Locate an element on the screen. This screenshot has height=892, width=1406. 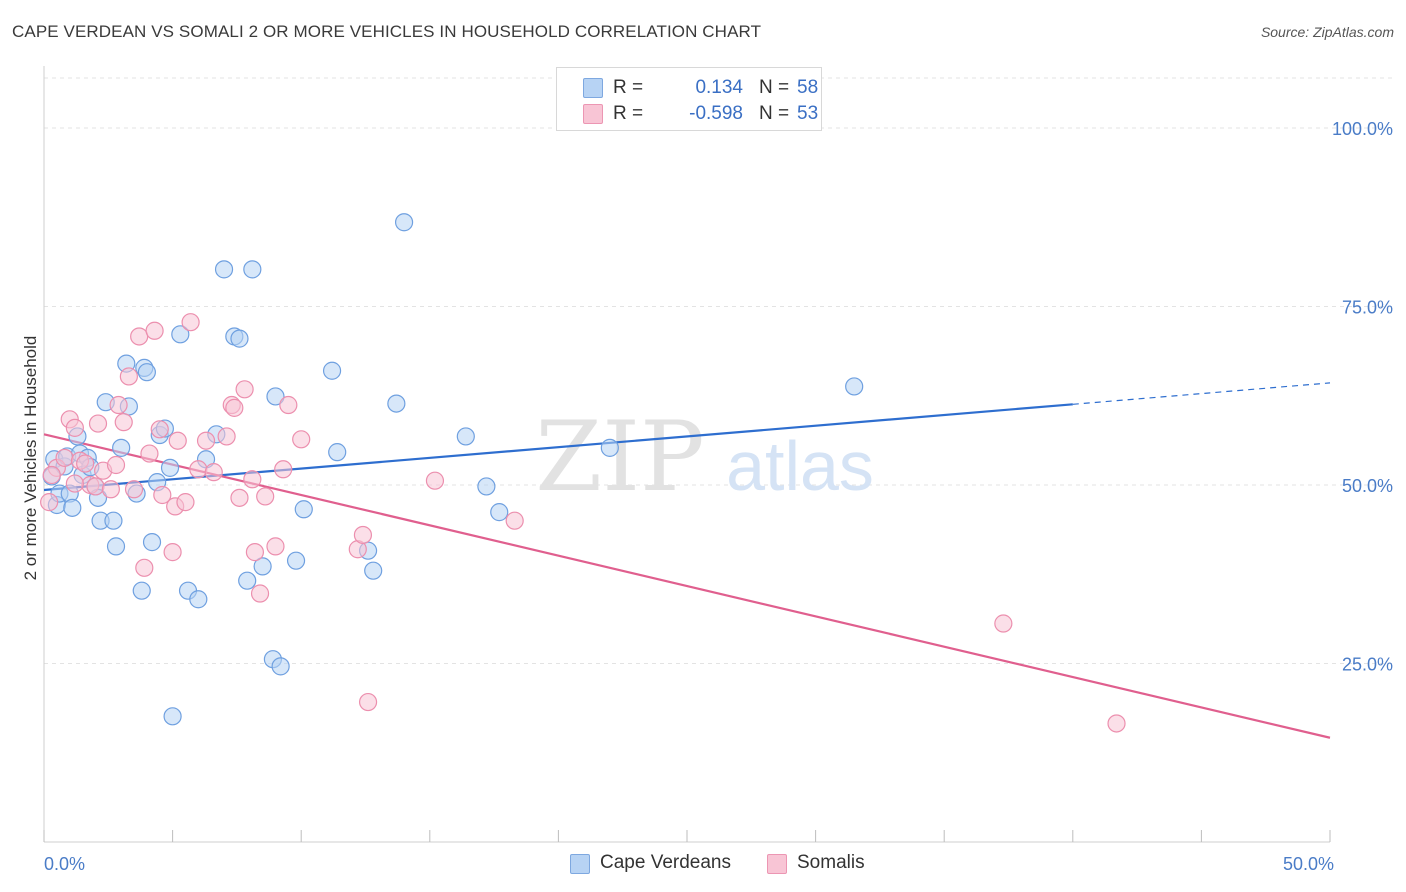
watermark: ZIP atlas is located at coordinates (704, 457).